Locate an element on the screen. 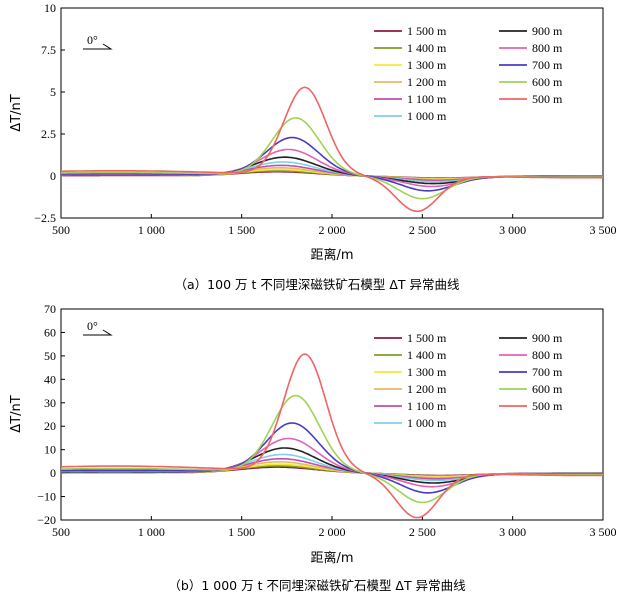 The width and height of the screenshot is (634, 599). y-tick-label: 70 is located at coordinates (50, 309).